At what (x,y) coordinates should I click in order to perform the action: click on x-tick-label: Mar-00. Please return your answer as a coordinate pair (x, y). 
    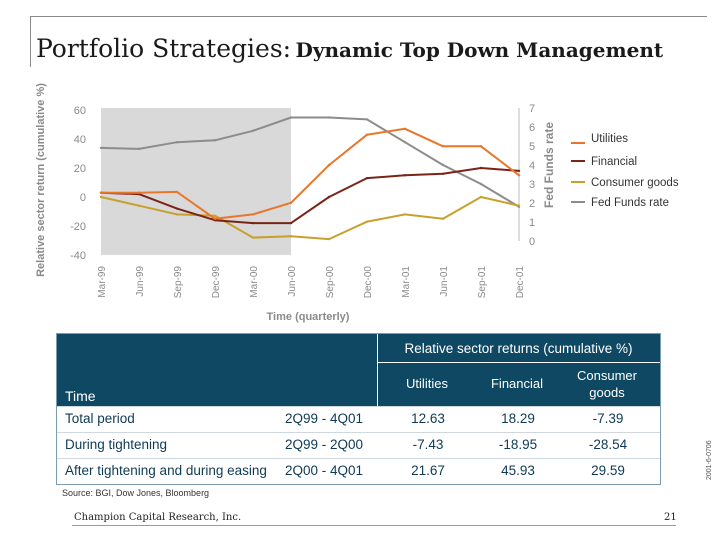
    Looking at the image, I should click on (254, 282).